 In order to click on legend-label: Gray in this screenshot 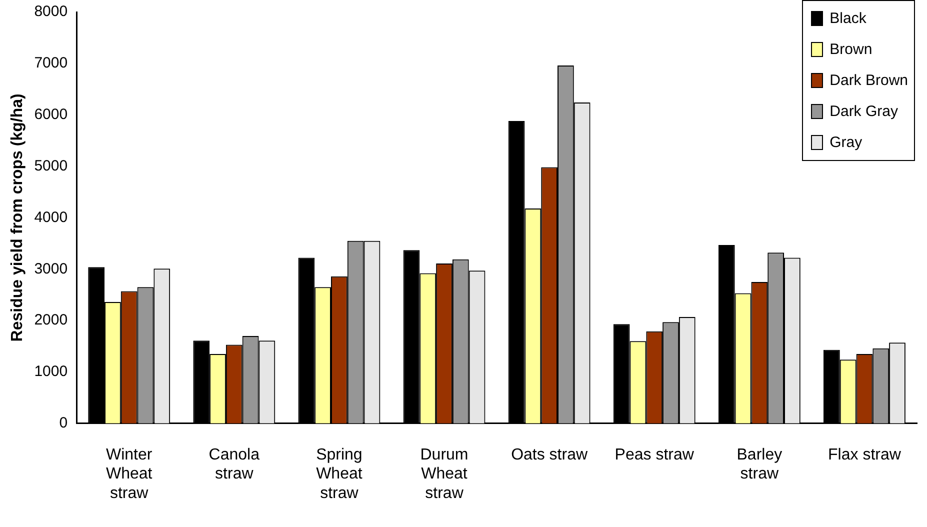, I will do `click(846, 143)`.